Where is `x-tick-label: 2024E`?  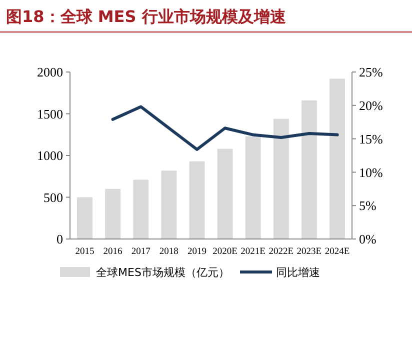
x-tick-label: 2024E is located at coordinates (337, 252).